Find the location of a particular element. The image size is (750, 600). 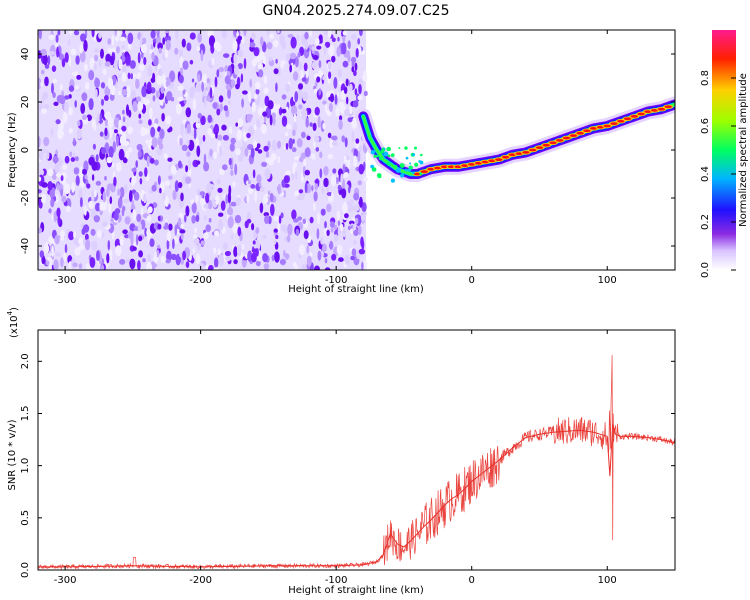

y-tick-label: -40 is located at coordinates (25, 246).